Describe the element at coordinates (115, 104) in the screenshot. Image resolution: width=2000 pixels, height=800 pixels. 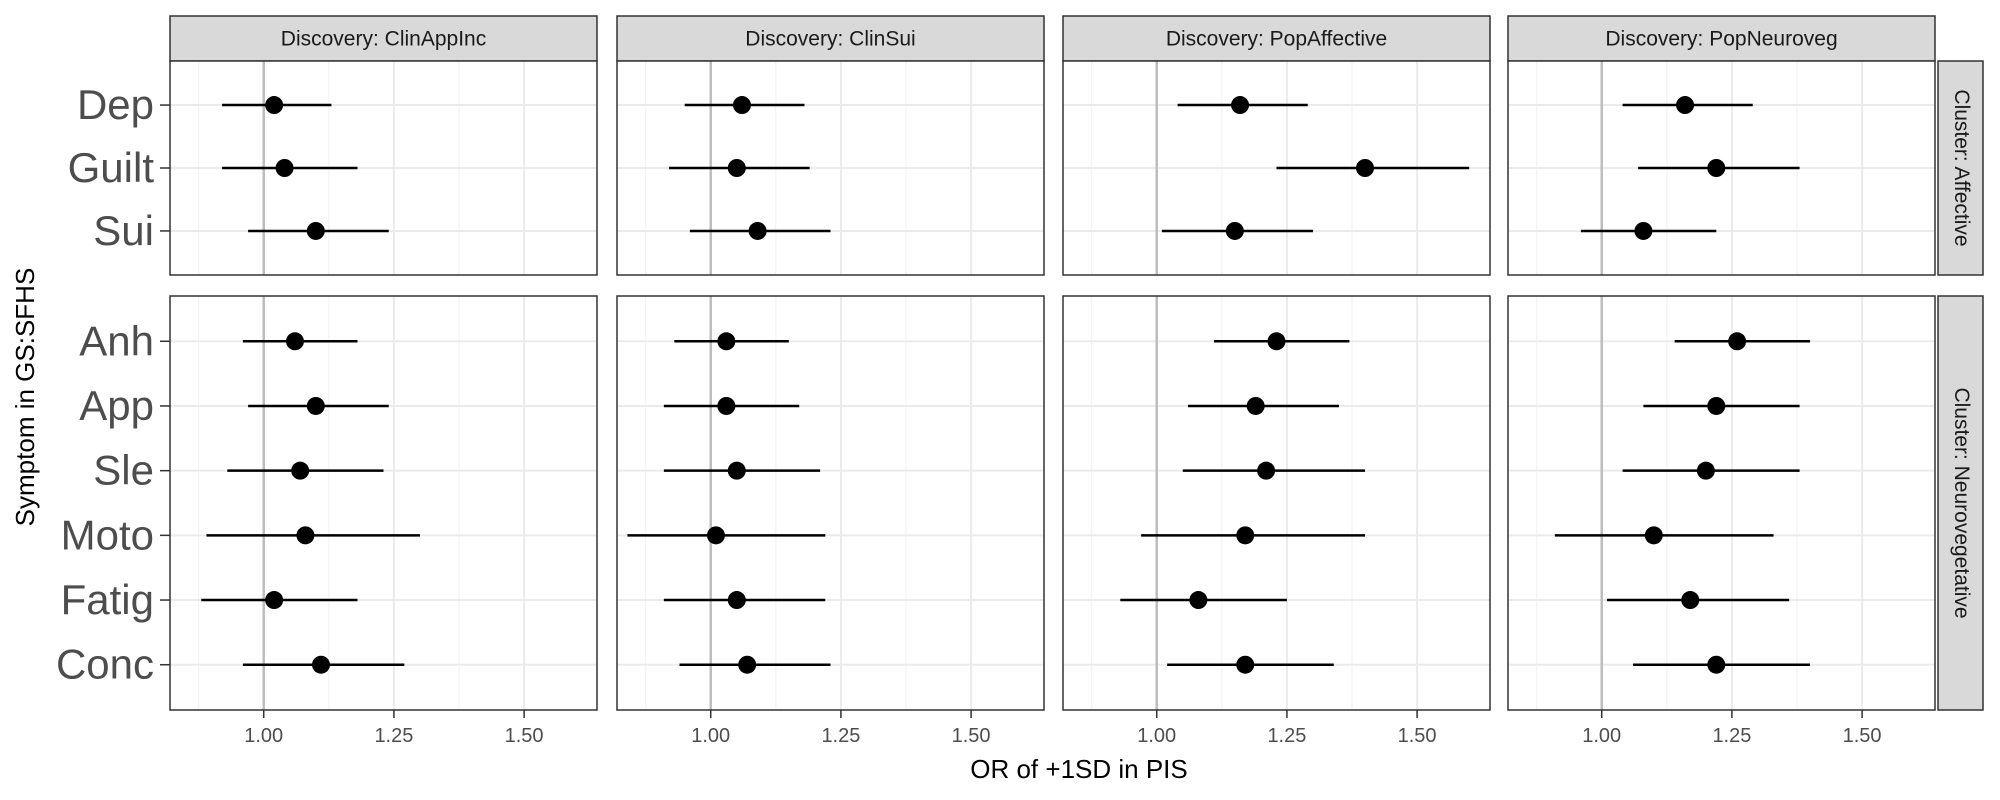
I see `y-tick-label-dep: Dep` at that location.